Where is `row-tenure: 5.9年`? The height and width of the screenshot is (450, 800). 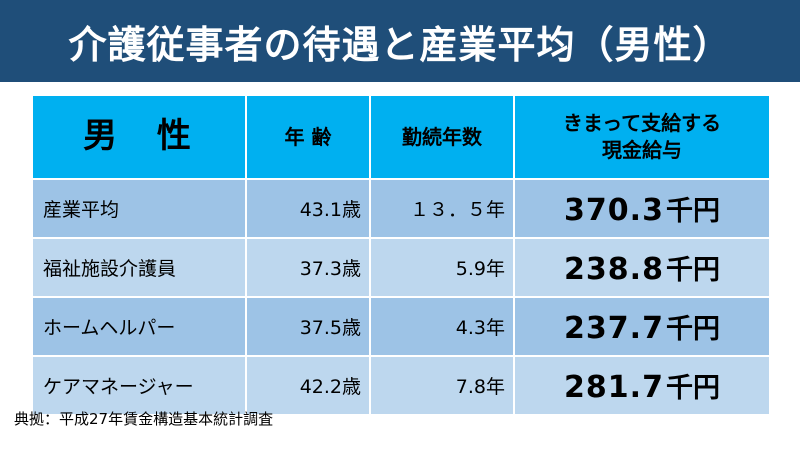
row-tenure: 5.9年 is located at coordinates (442, 267).